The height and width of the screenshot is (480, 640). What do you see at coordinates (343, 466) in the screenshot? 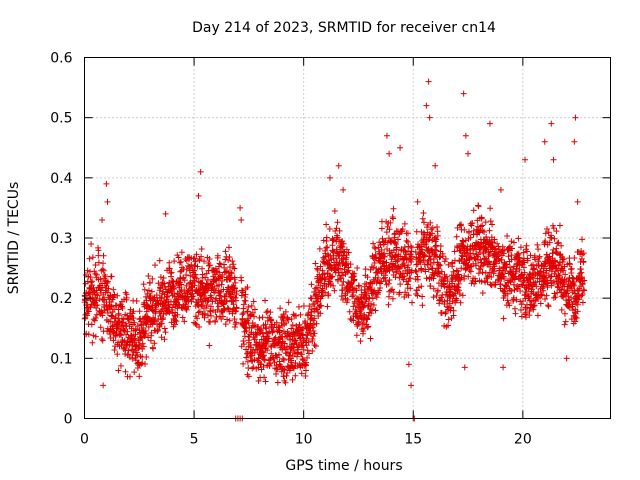
I see `x-axis-label: GPS time / hours` at bounding box center [343, 466].